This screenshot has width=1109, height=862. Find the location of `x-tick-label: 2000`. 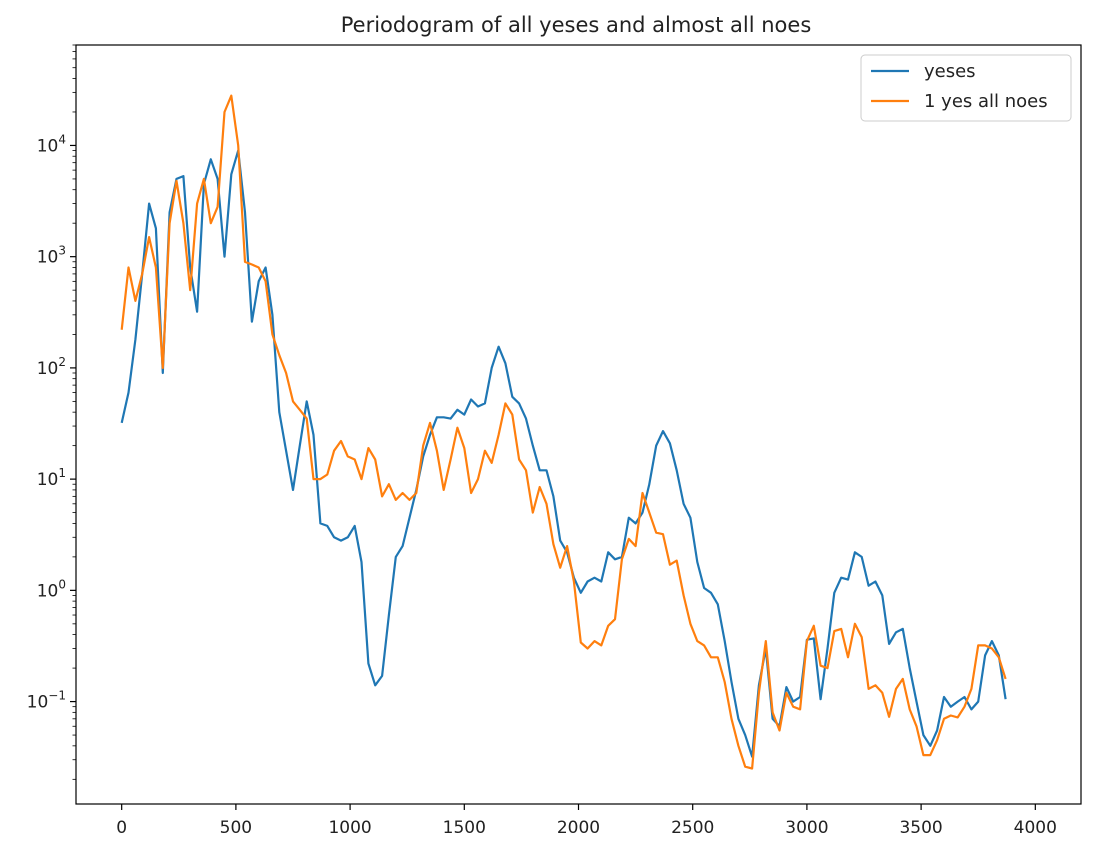

x-tick-label: 2000 is located at coordinates (578, 828).